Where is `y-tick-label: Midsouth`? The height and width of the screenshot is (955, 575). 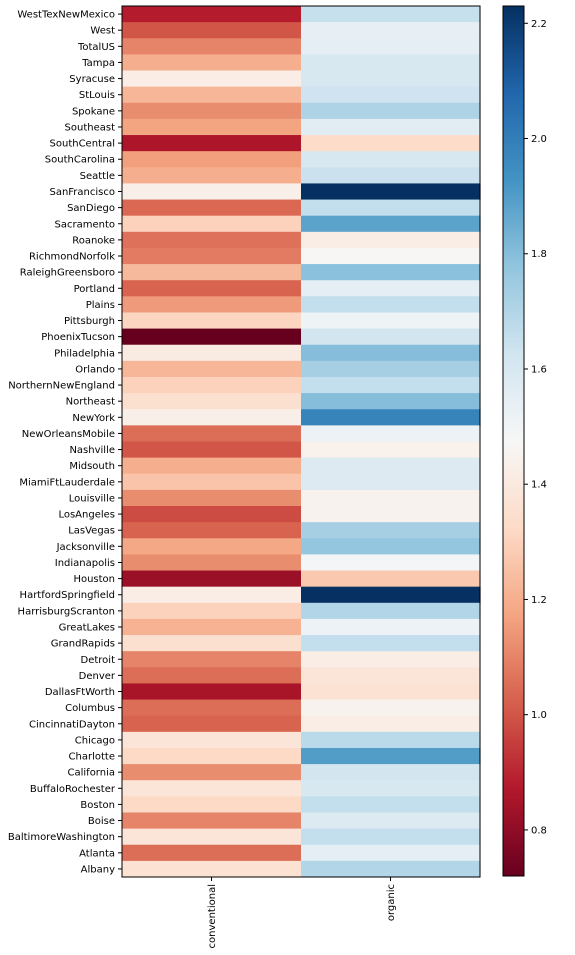 y-tick-label: Midsouth is located at coordinates (92, 466).